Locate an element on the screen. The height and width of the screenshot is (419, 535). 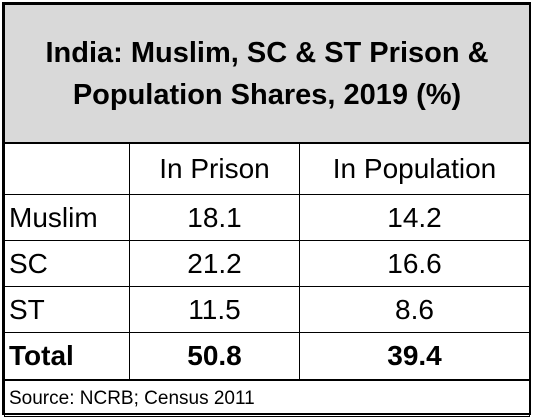
header-in-population: In Population is located at coordinates (414, 168).